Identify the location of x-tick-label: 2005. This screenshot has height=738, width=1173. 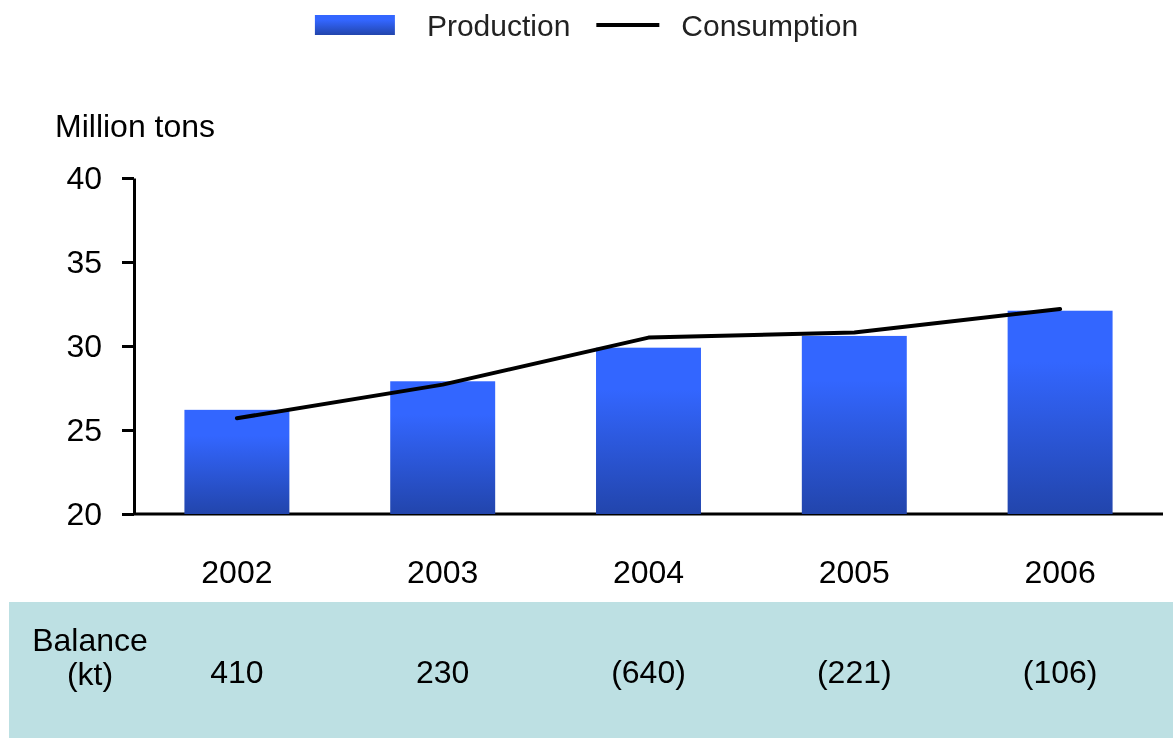
(854, 571).